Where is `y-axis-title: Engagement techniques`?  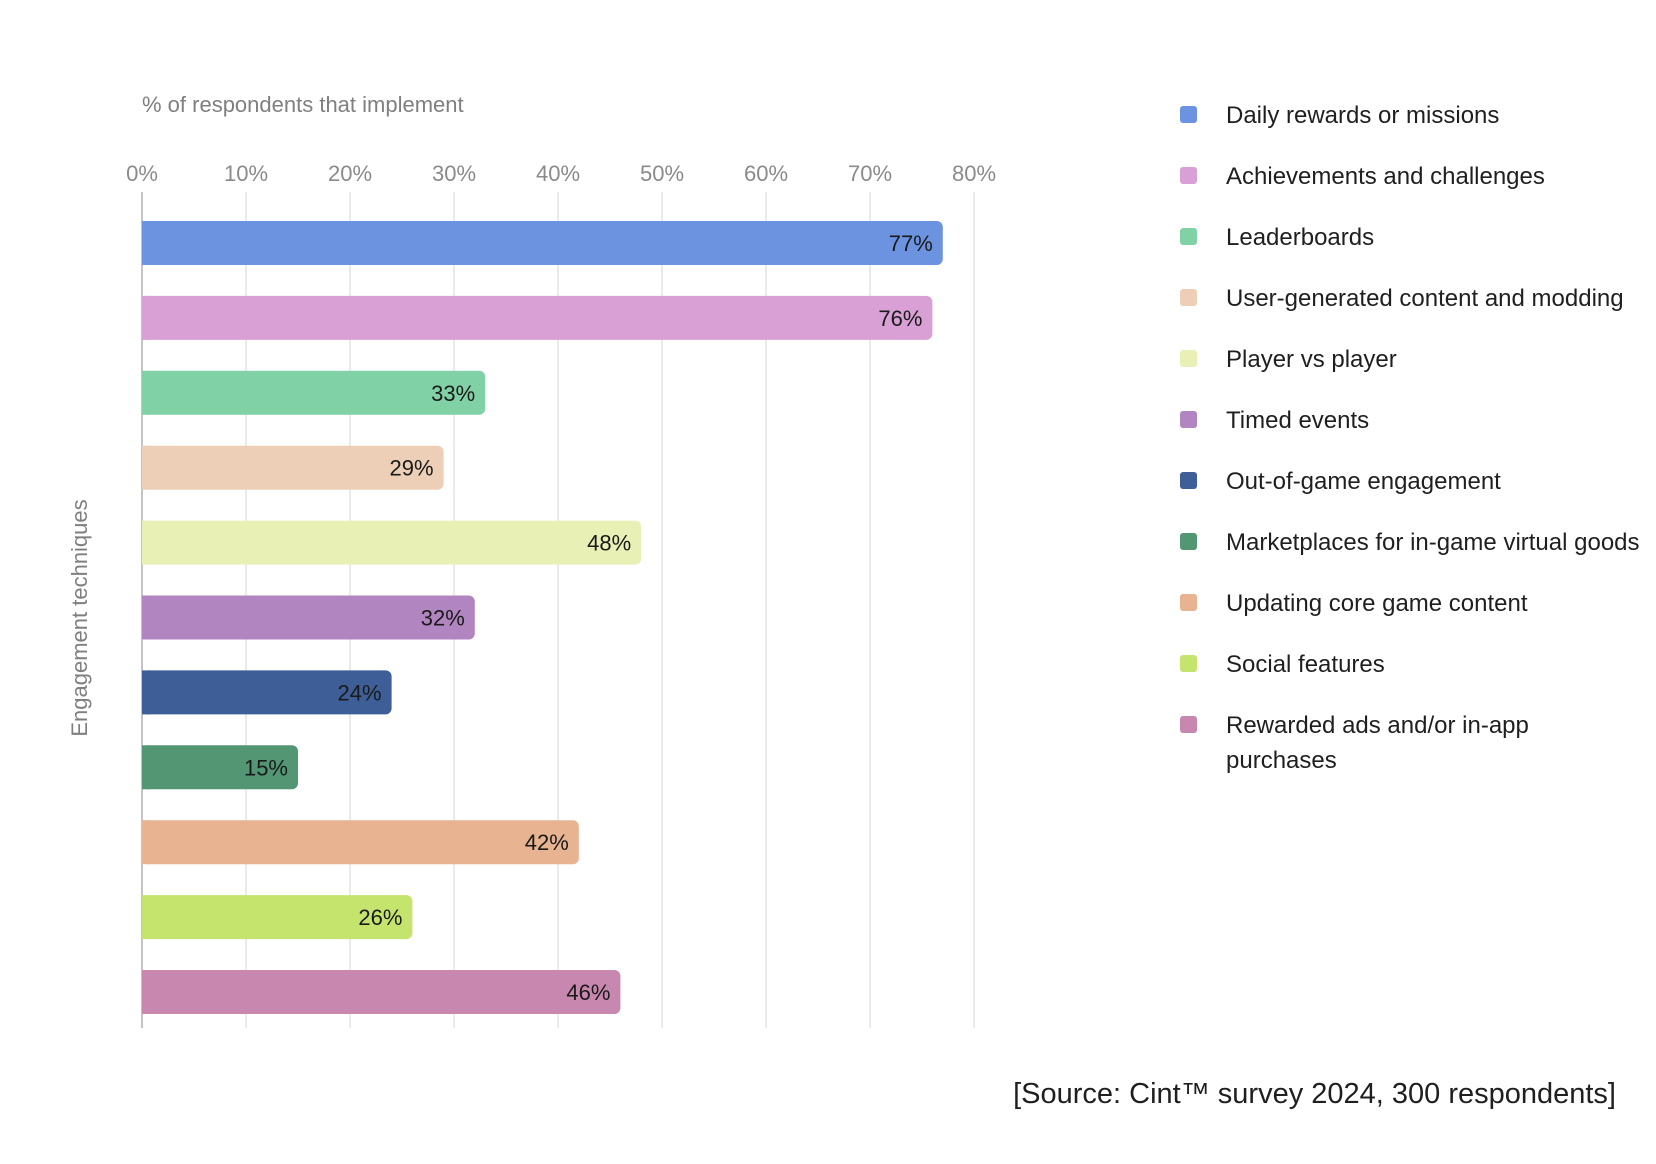
y-axis-title: Engagement techniques is located at coordinates (79, 617).